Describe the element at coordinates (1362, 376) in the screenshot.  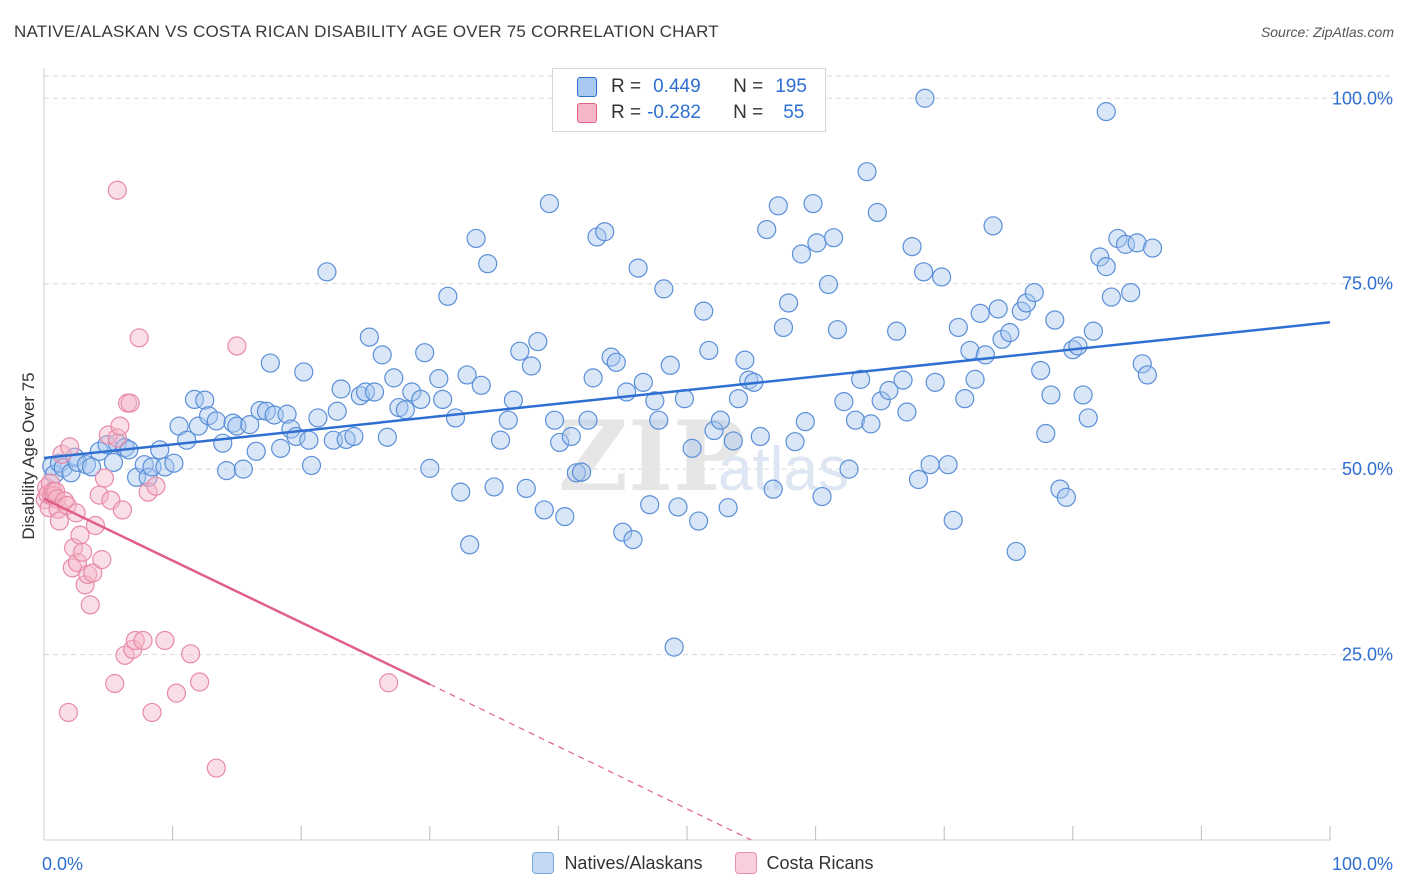
I see `y-tick-labels: 25.0% 50.0% 75.0% 100.0%` at that location.